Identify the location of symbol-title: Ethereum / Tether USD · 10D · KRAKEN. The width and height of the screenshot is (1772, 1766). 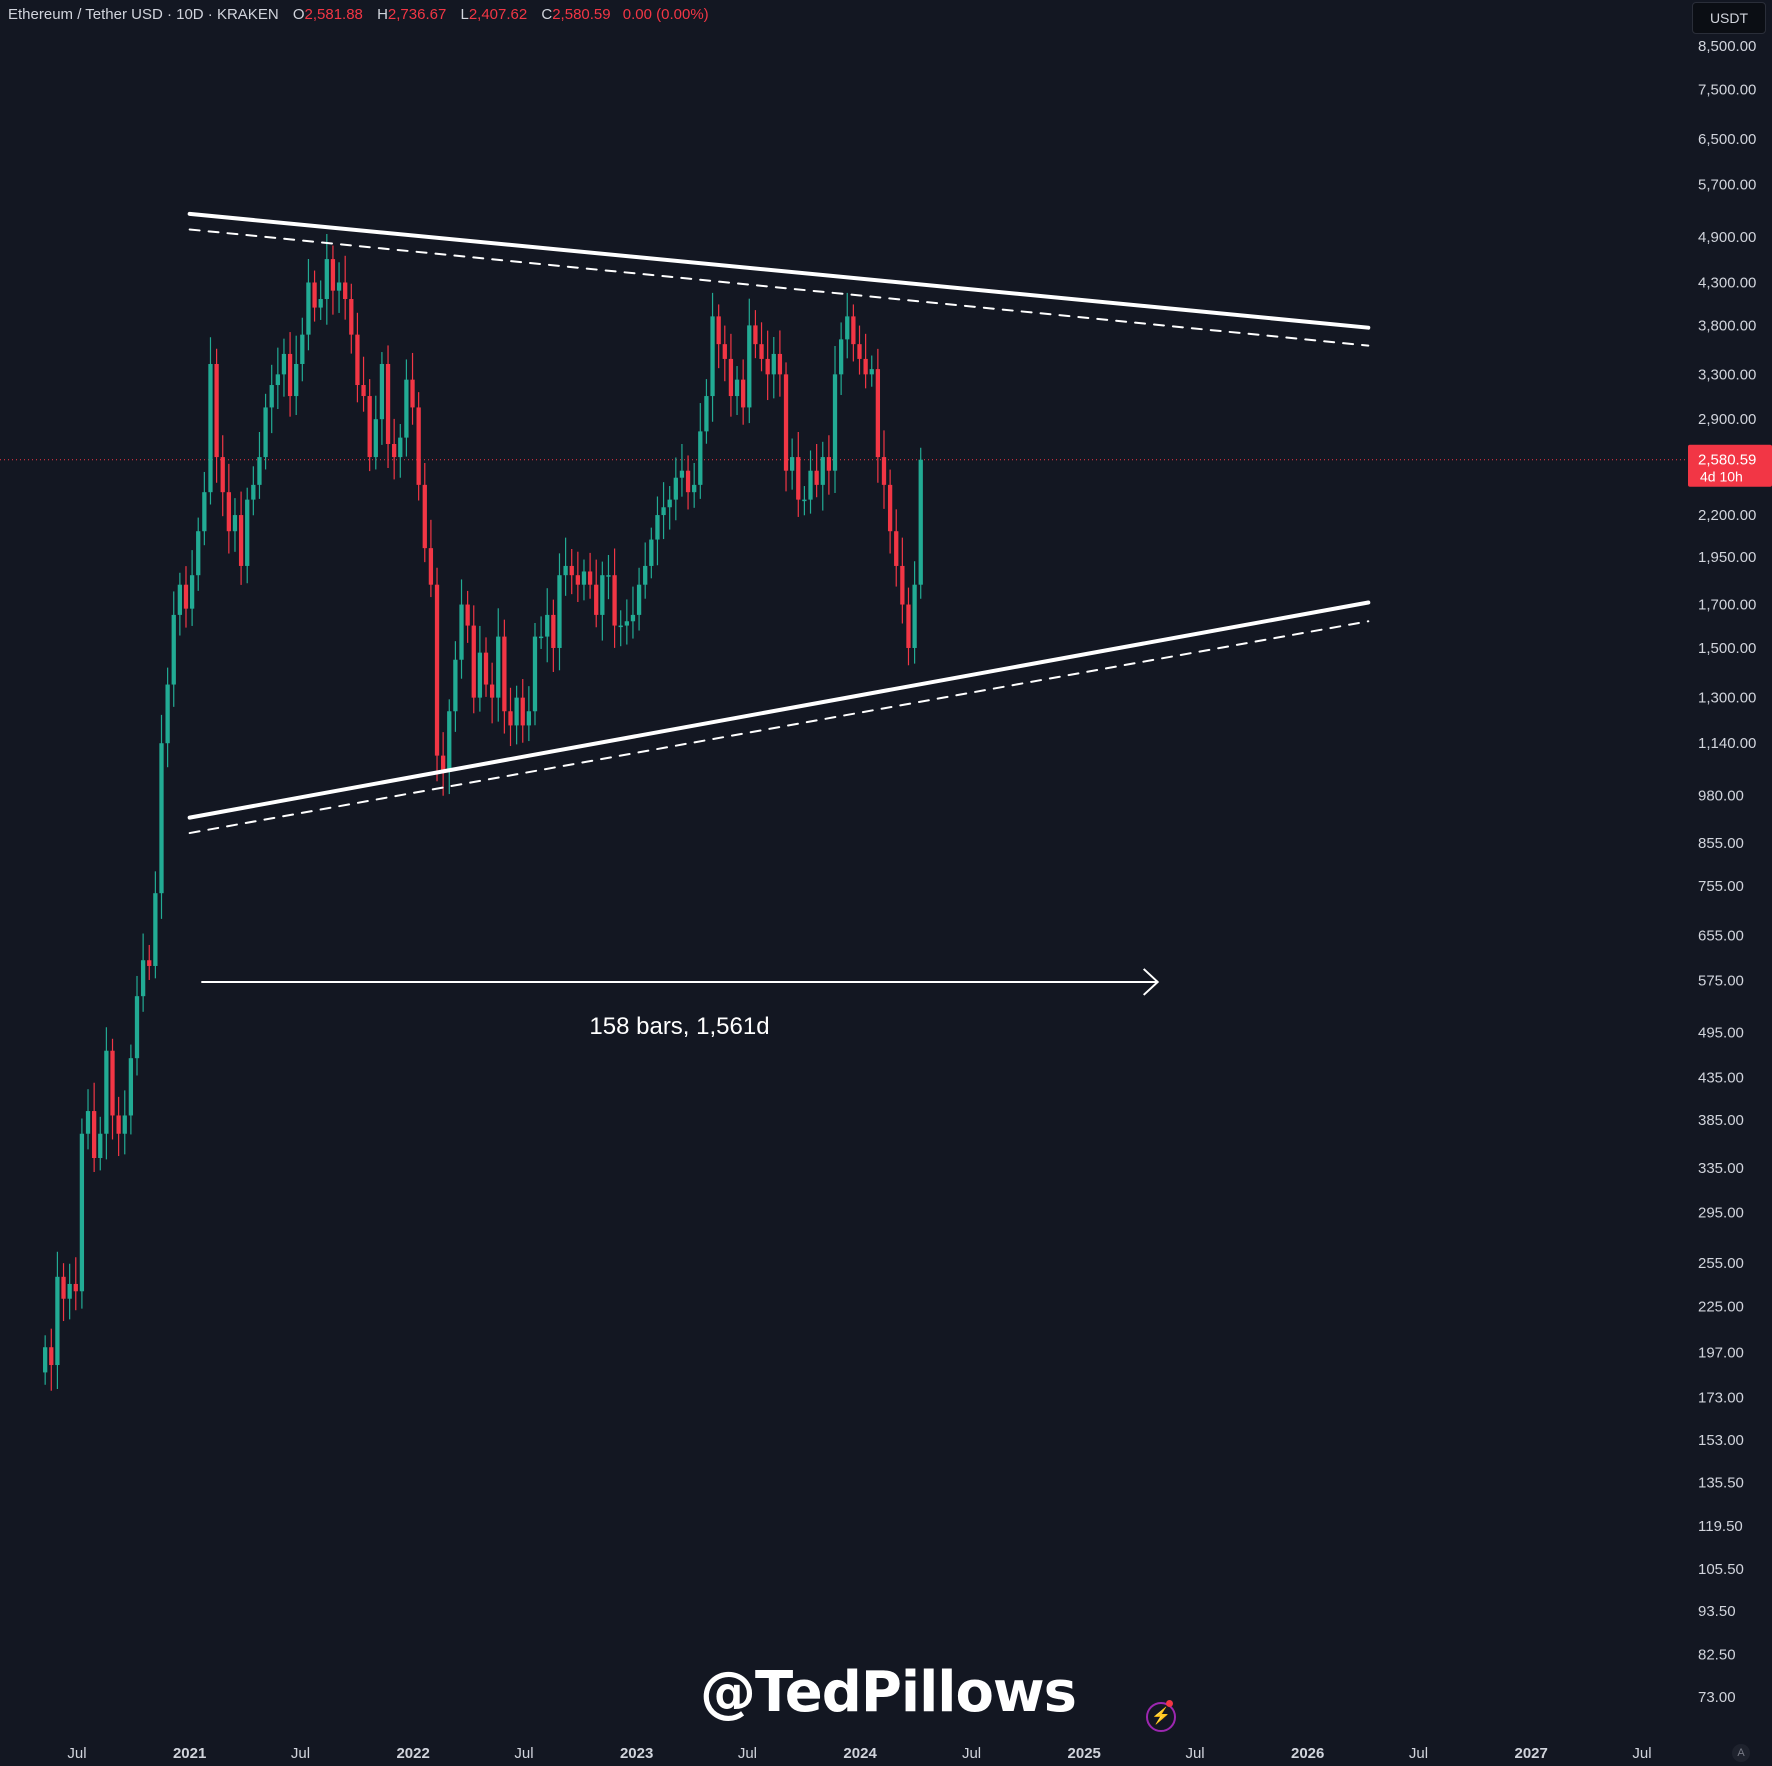
(143, 14).